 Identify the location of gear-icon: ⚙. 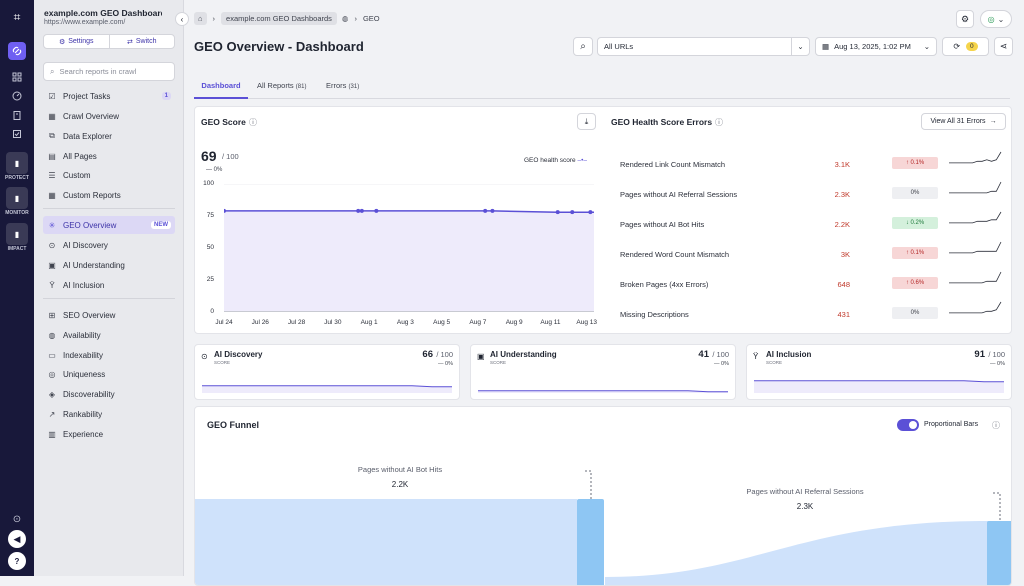
(965, 18).